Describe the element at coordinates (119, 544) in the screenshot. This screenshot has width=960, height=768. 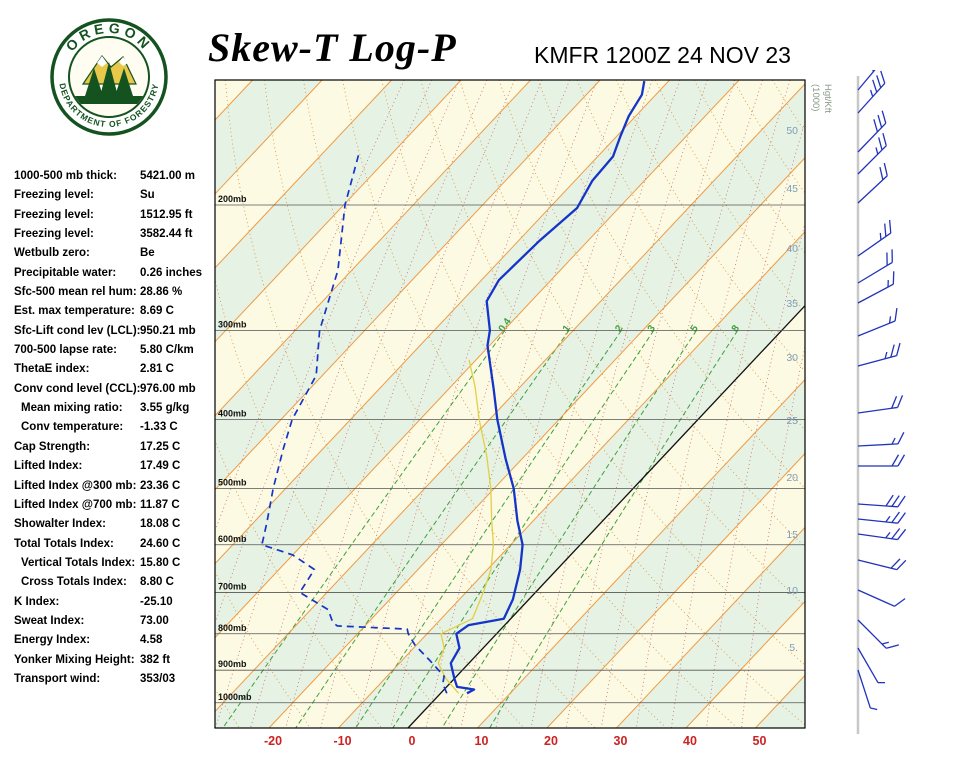
I see `index-row: Total Totals Index: 24.60 C` at that location.